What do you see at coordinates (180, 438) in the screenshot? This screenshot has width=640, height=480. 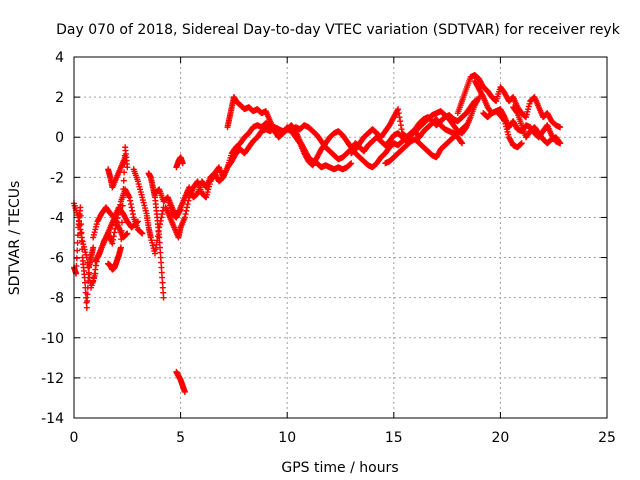 I see `x-tick-label: 5` at bounding box center [180, 438].